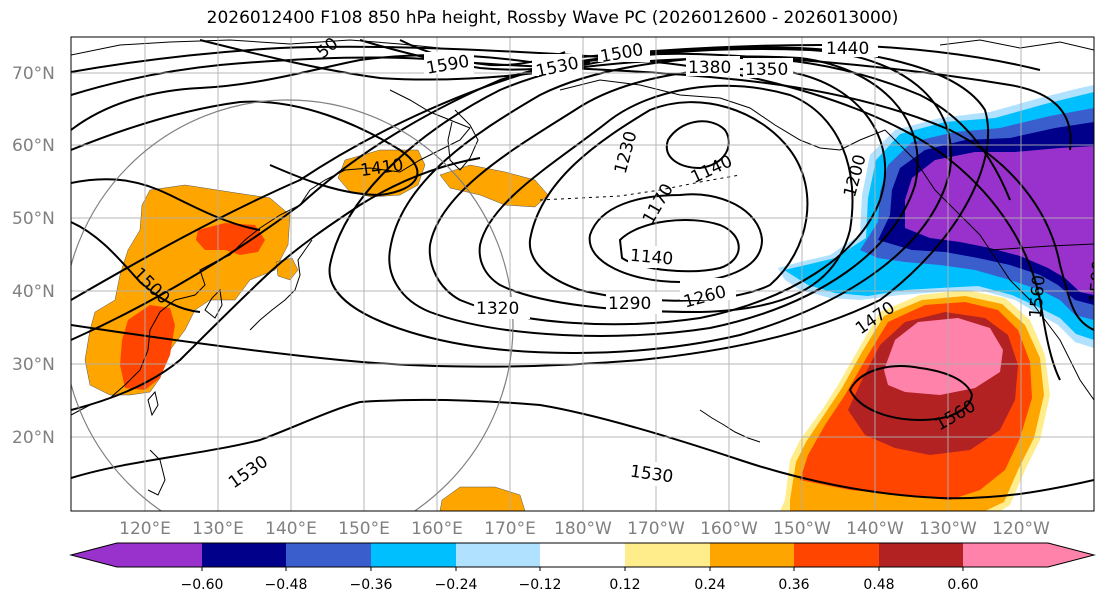 The image size is (1105, 604). What do you see at coordinates (847, 49) in the screenshot?
I see `contour-label-1440: 1440` at bounding box center [847, 49].